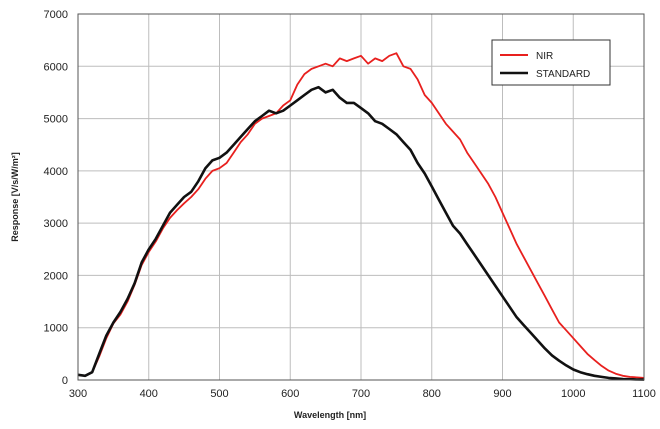  I want to click on x-tick-label: 400, so click(149, 394).